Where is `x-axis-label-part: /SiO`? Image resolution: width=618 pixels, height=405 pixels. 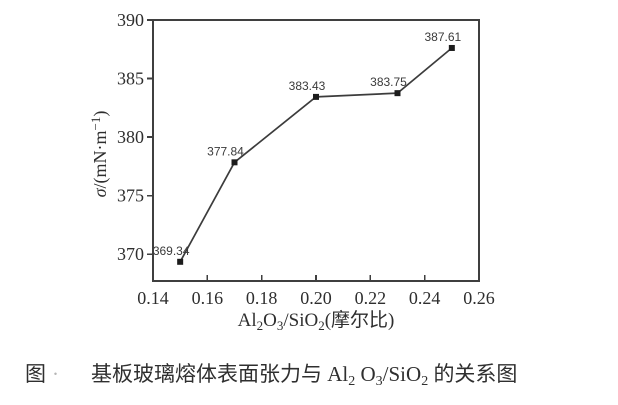
x-axis-label-part: /SiO is located at coordinates (301, 320).